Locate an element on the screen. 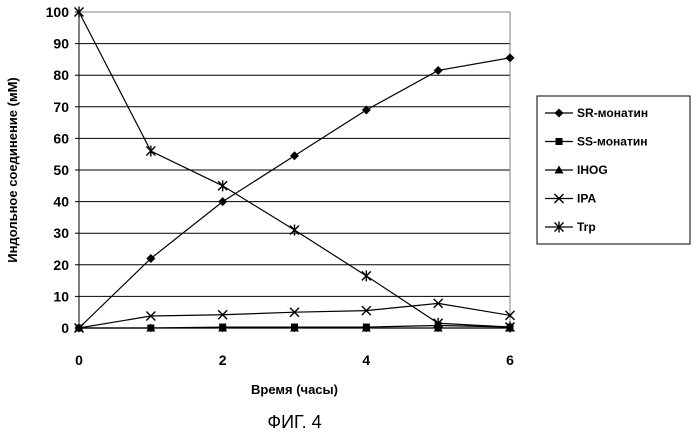 This screenshot has width=699, height=435. y-axis-label: Индольное соединение (мМ) is located at coordinates (12, 169).